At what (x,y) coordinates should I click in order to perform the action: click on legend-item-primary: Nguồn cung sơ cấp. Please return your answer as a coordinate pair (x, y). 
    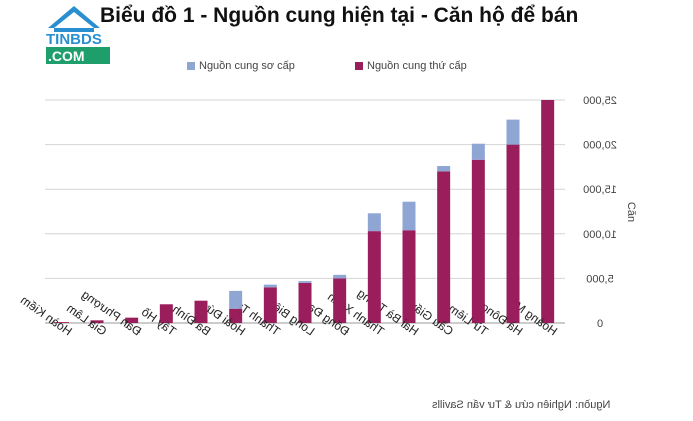
    Looking at the image, I should click on (241, 66).